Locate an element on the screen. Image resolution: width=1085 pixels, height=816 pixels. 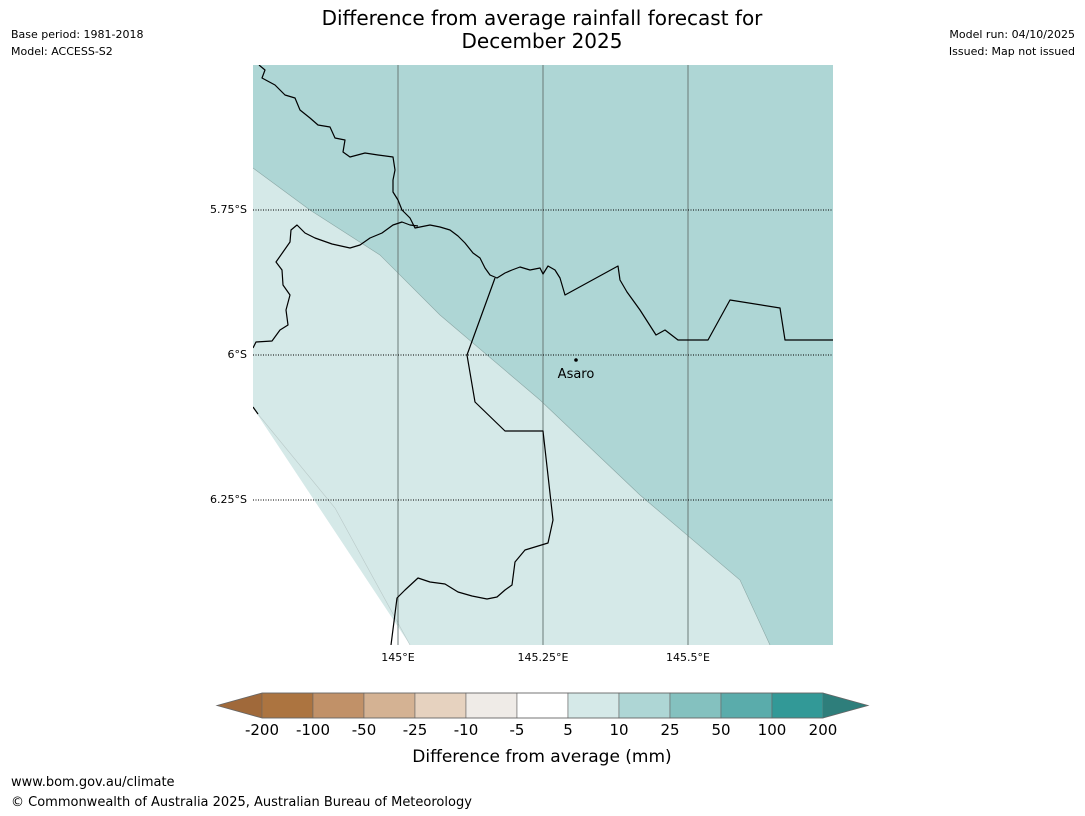
colorbar-low-extension is located at coordinates (239, 705).